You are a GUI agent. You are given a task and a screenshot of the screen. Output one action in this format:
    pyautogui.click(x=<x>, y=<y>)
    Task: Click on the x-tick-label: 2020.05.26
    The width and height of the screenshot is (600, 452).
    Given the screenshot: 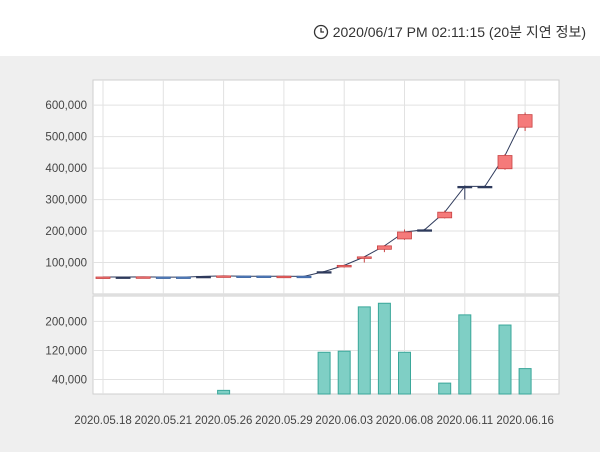 What is the action you would take?
    pyautogui.click(x=224, y=421)
    